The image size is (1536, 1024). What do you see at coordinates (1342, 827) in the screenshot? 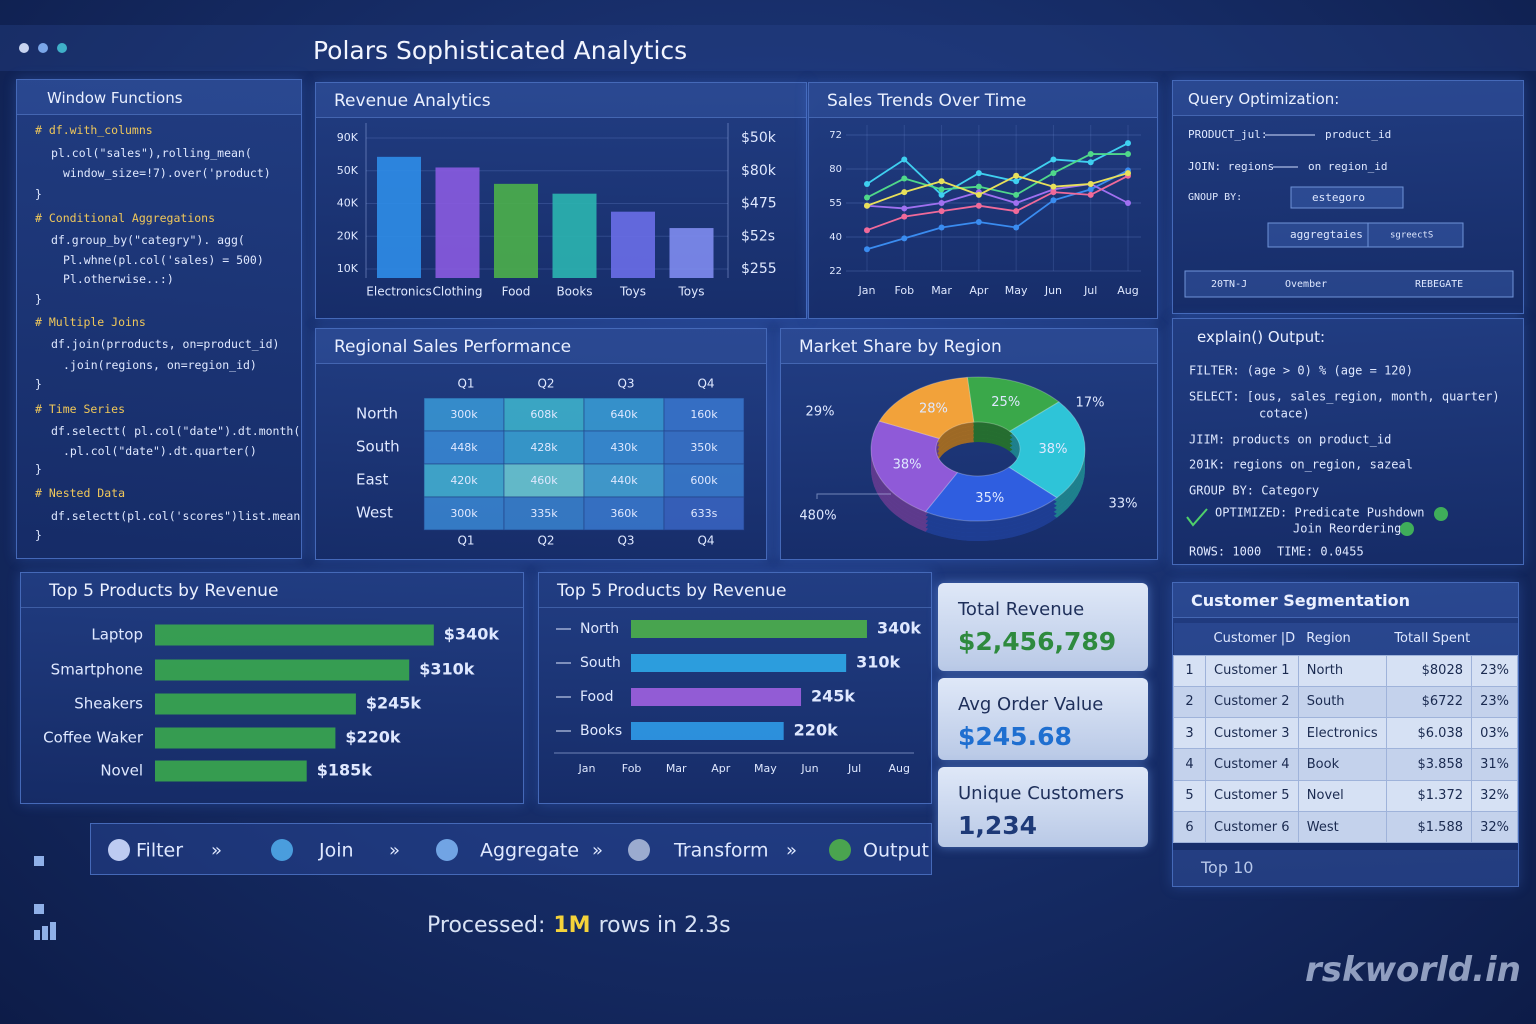
I see `table-cell: West` at bounding box center [1342, 827].